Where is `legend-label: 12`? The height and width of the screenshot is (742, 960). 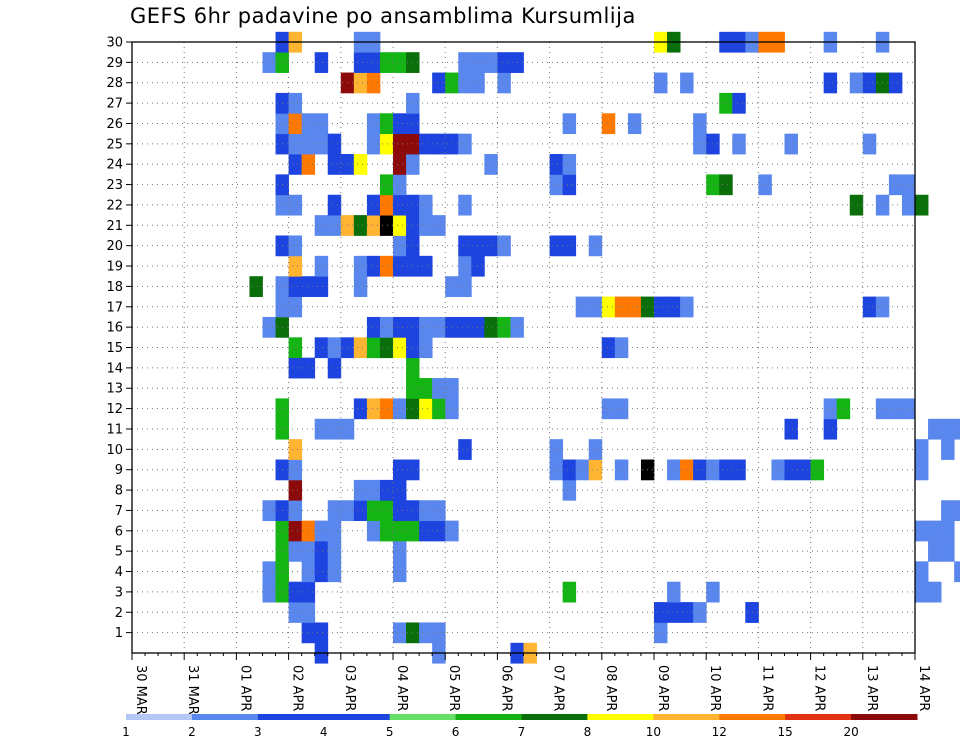
legend-label: 12 is located at coordinates (719, 732).